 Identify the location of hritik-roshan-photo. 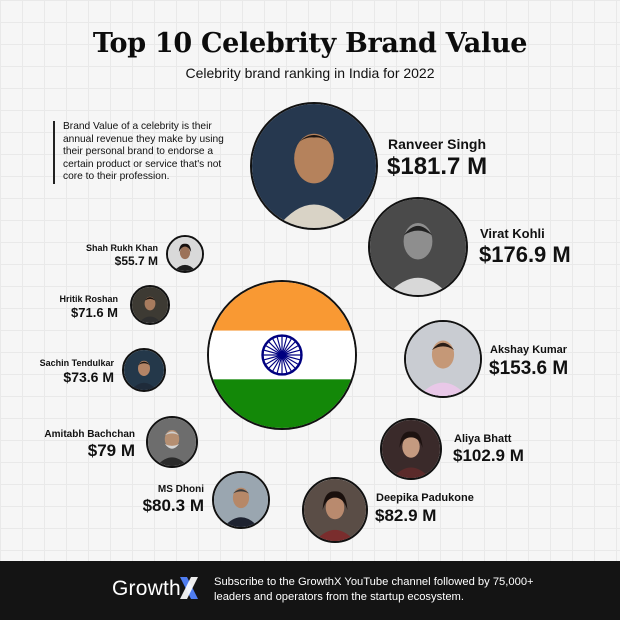
(150, 305).